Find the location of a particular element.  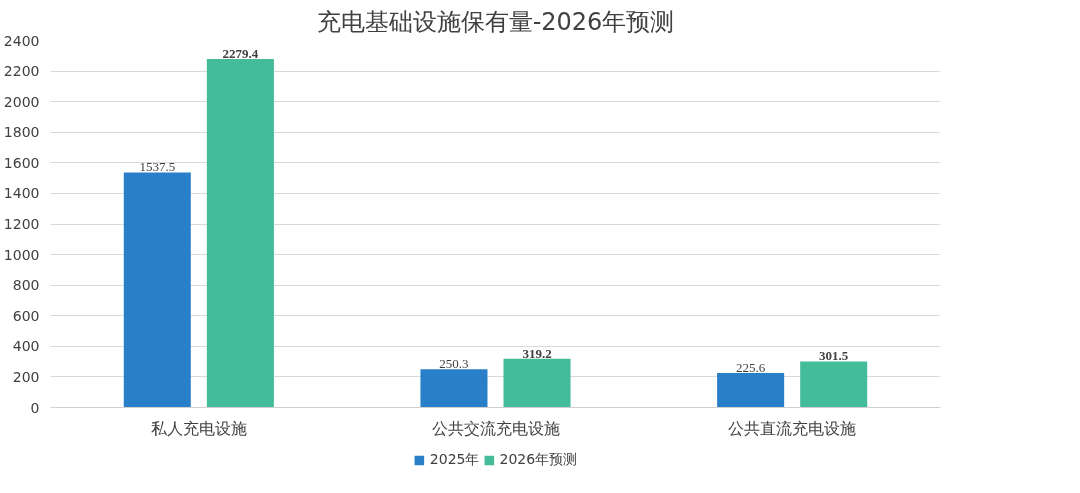

y-tick-label: 600 is located at coordinates (26, 315).